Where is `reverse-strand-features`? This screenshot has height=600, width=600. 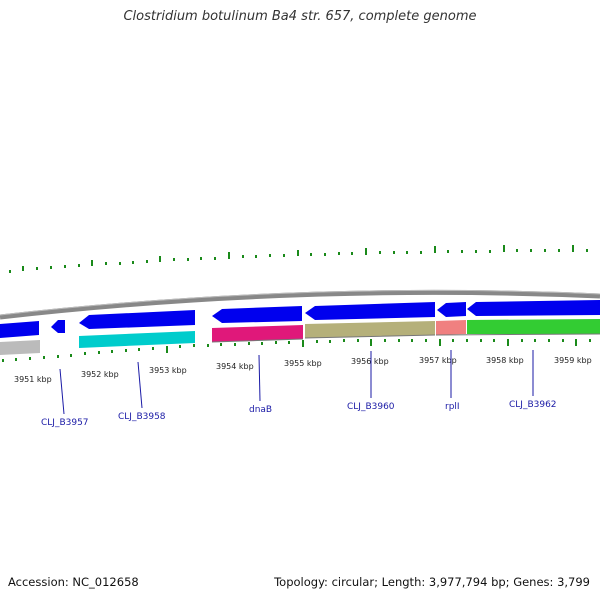 reverse-strand-features is located at coordinates (300, 337).